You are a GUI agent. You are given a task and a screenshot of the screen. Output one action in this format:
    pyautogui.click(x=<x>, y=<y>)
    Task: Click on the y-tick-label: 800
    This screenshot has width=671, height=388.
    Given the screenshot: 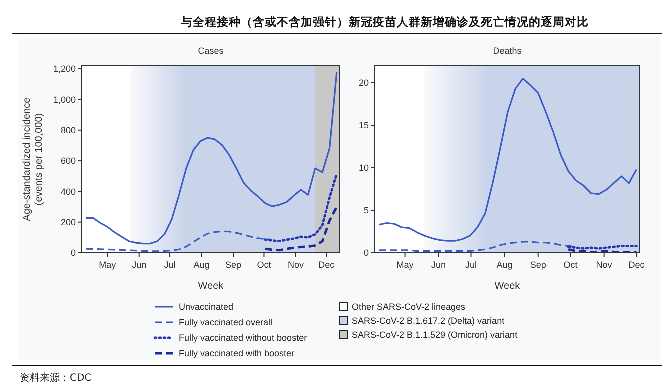 What is the action you would take?
    pyautogui.click(x=68, y=131)
    